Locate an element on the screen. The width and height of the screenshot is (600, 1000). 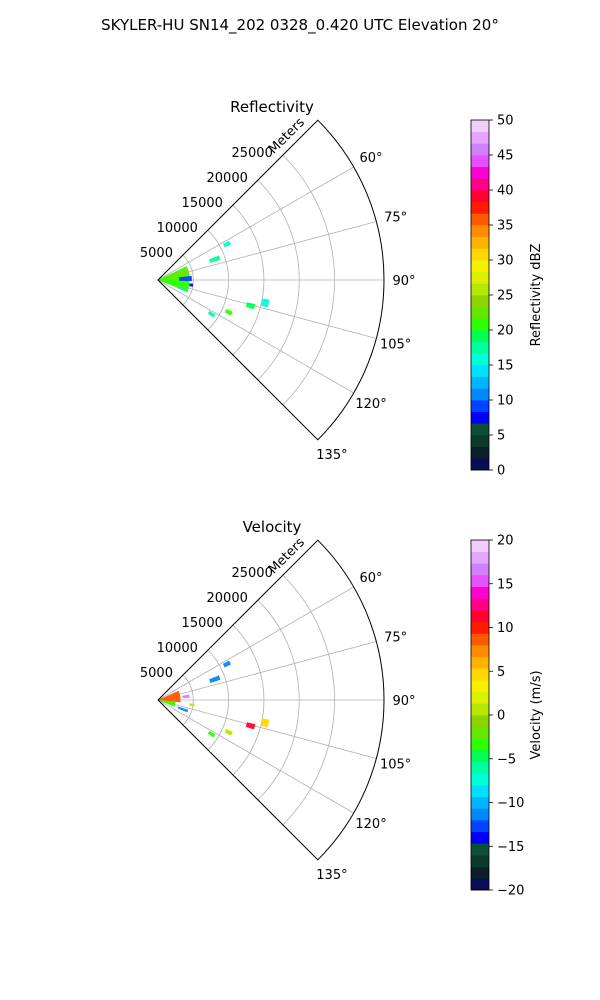
velocity-range-tick-label: 10000 is located at coordinates (177, 648).